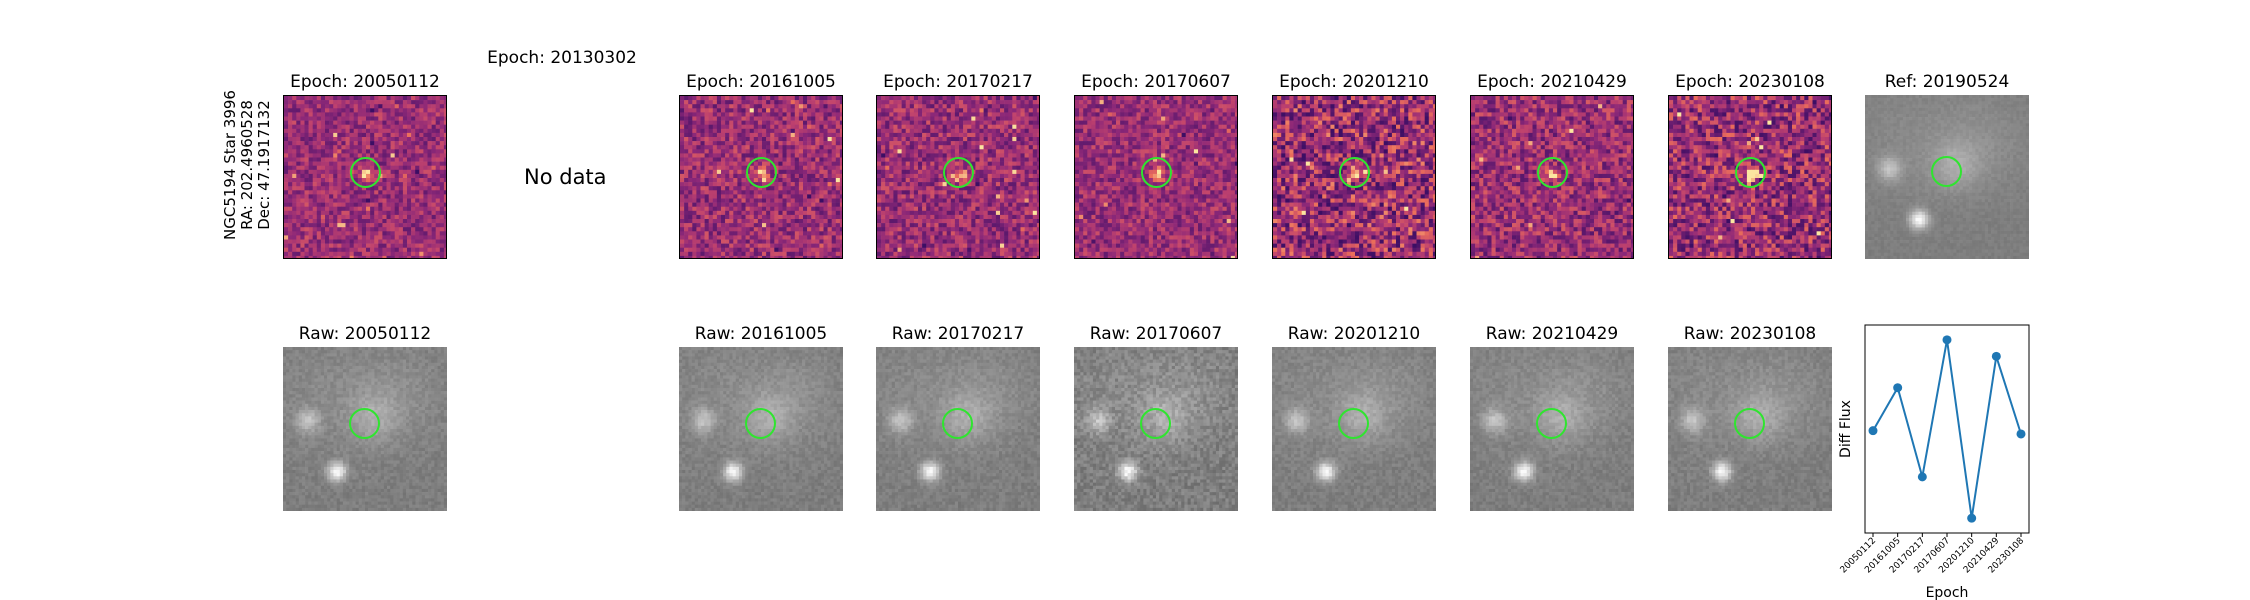  Describe the element at coordinates (958, 334) in the screenshot. I see `raw-title: Raw: 20170217` at that location.